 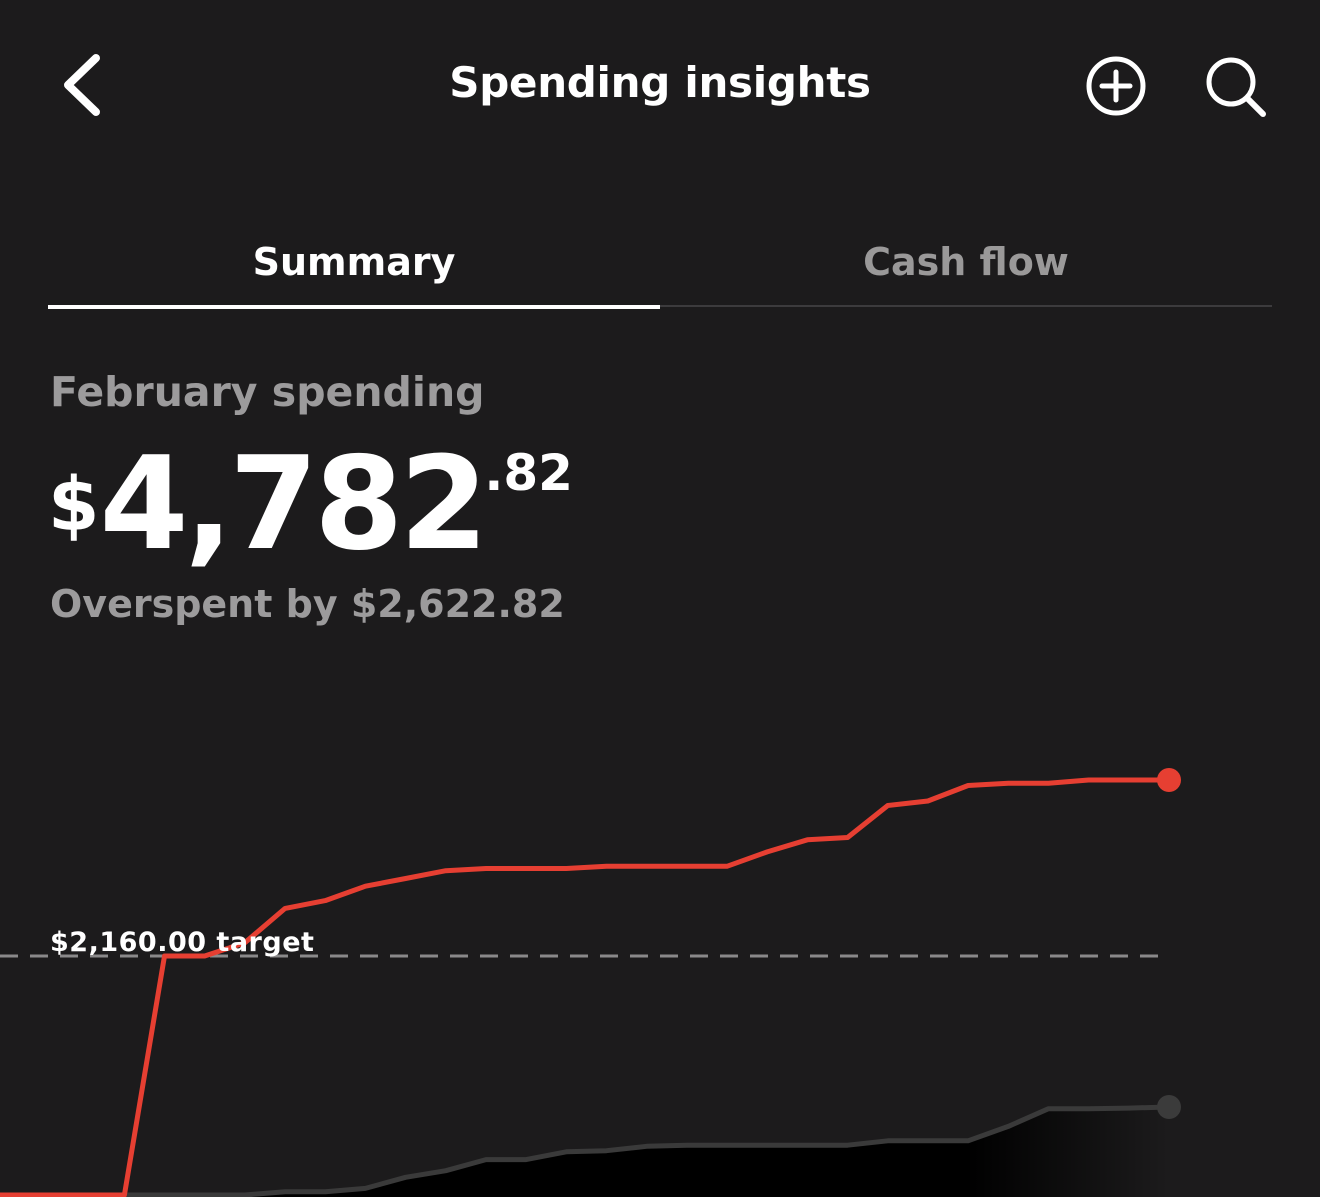 What do you see at coordinates (267, 392) in the screenshot?
I see `month-spending-label: February spending` at bounding box center [267, 392].